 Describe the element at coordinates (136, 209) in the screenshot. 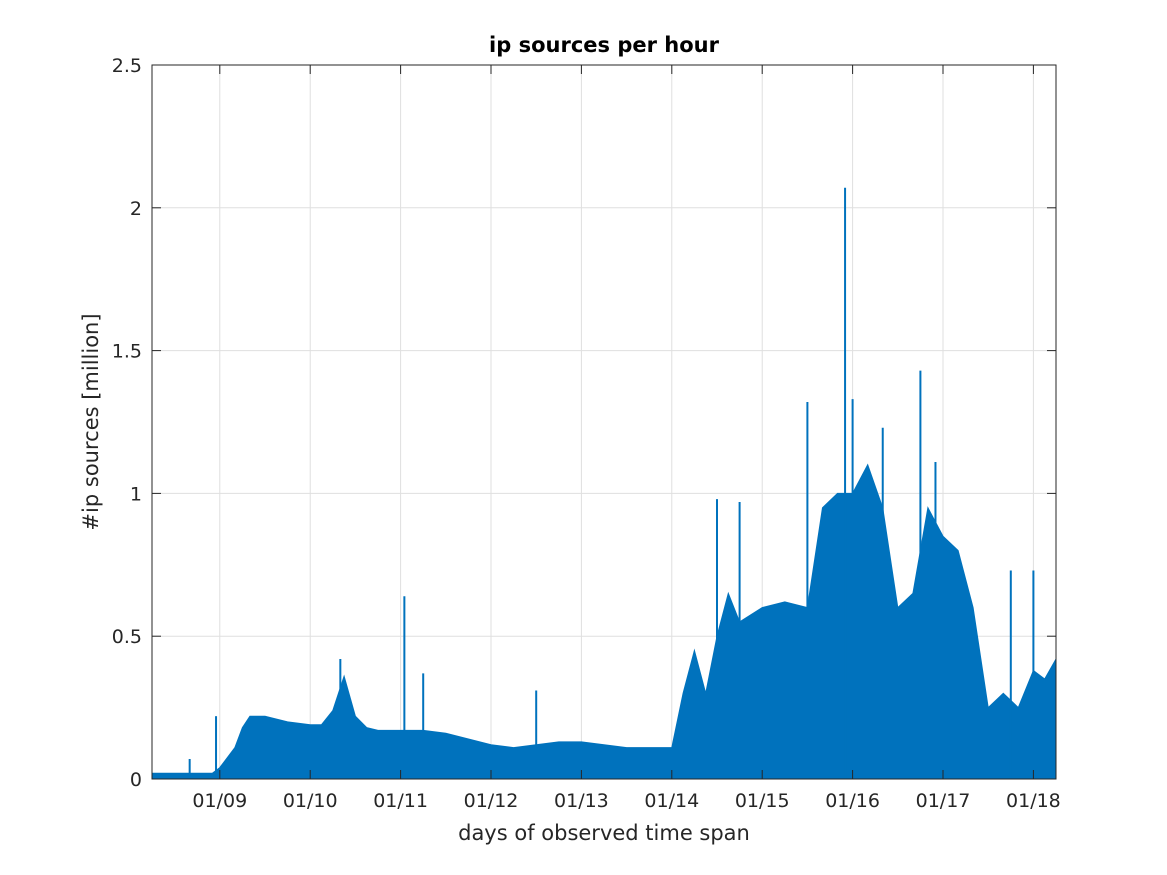

I see `y-tick-label: 2` at that location.